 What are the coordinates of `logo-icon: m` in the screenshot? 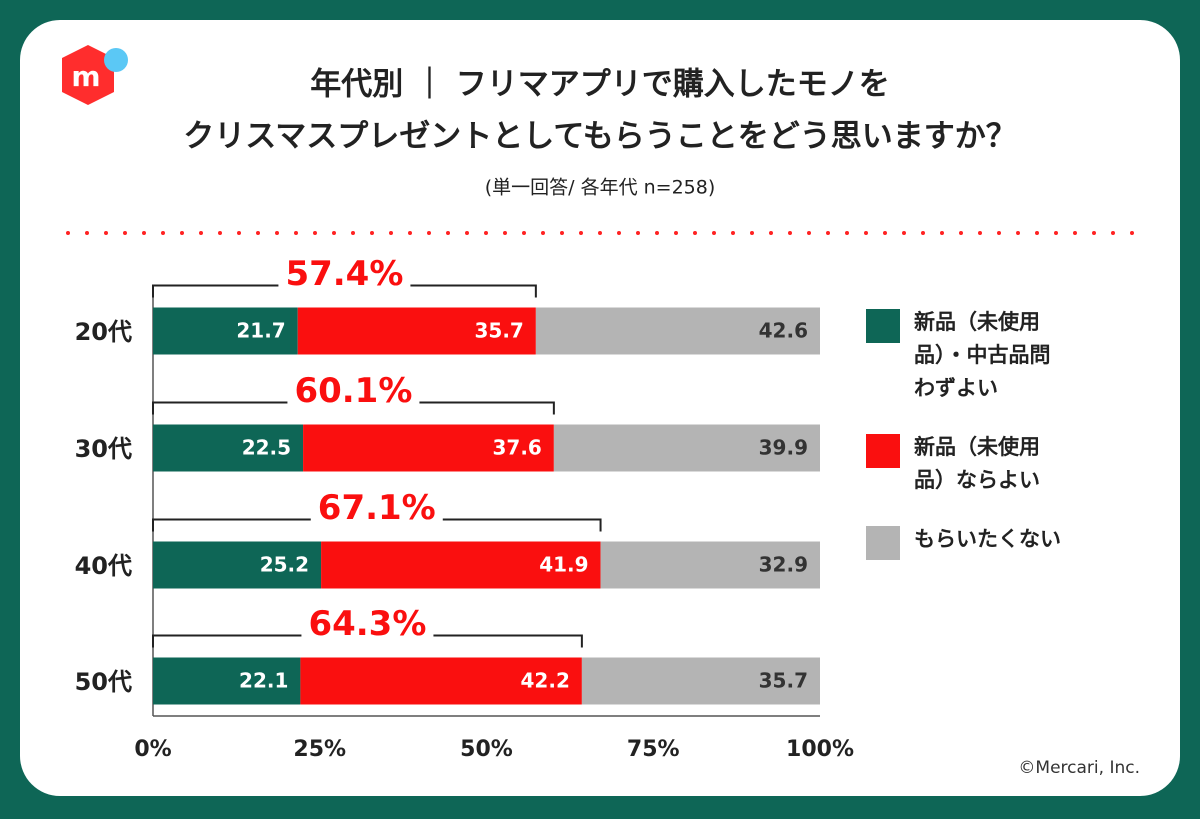 It's located at (95, 75).